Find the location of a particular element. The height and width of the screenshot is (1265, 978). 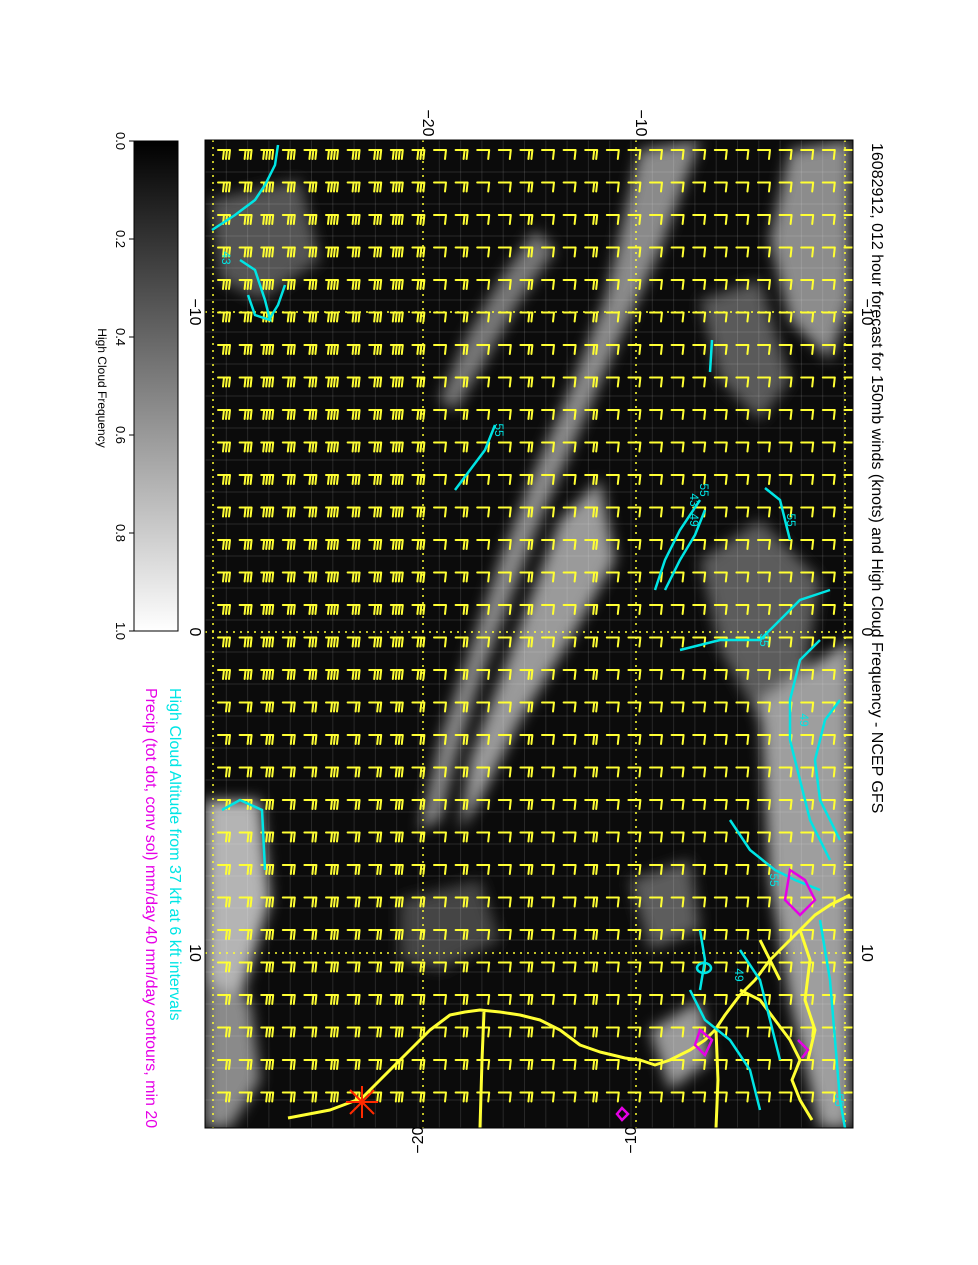

colorbar-tick-label: 0.4 is located at coordinates (120, 337).